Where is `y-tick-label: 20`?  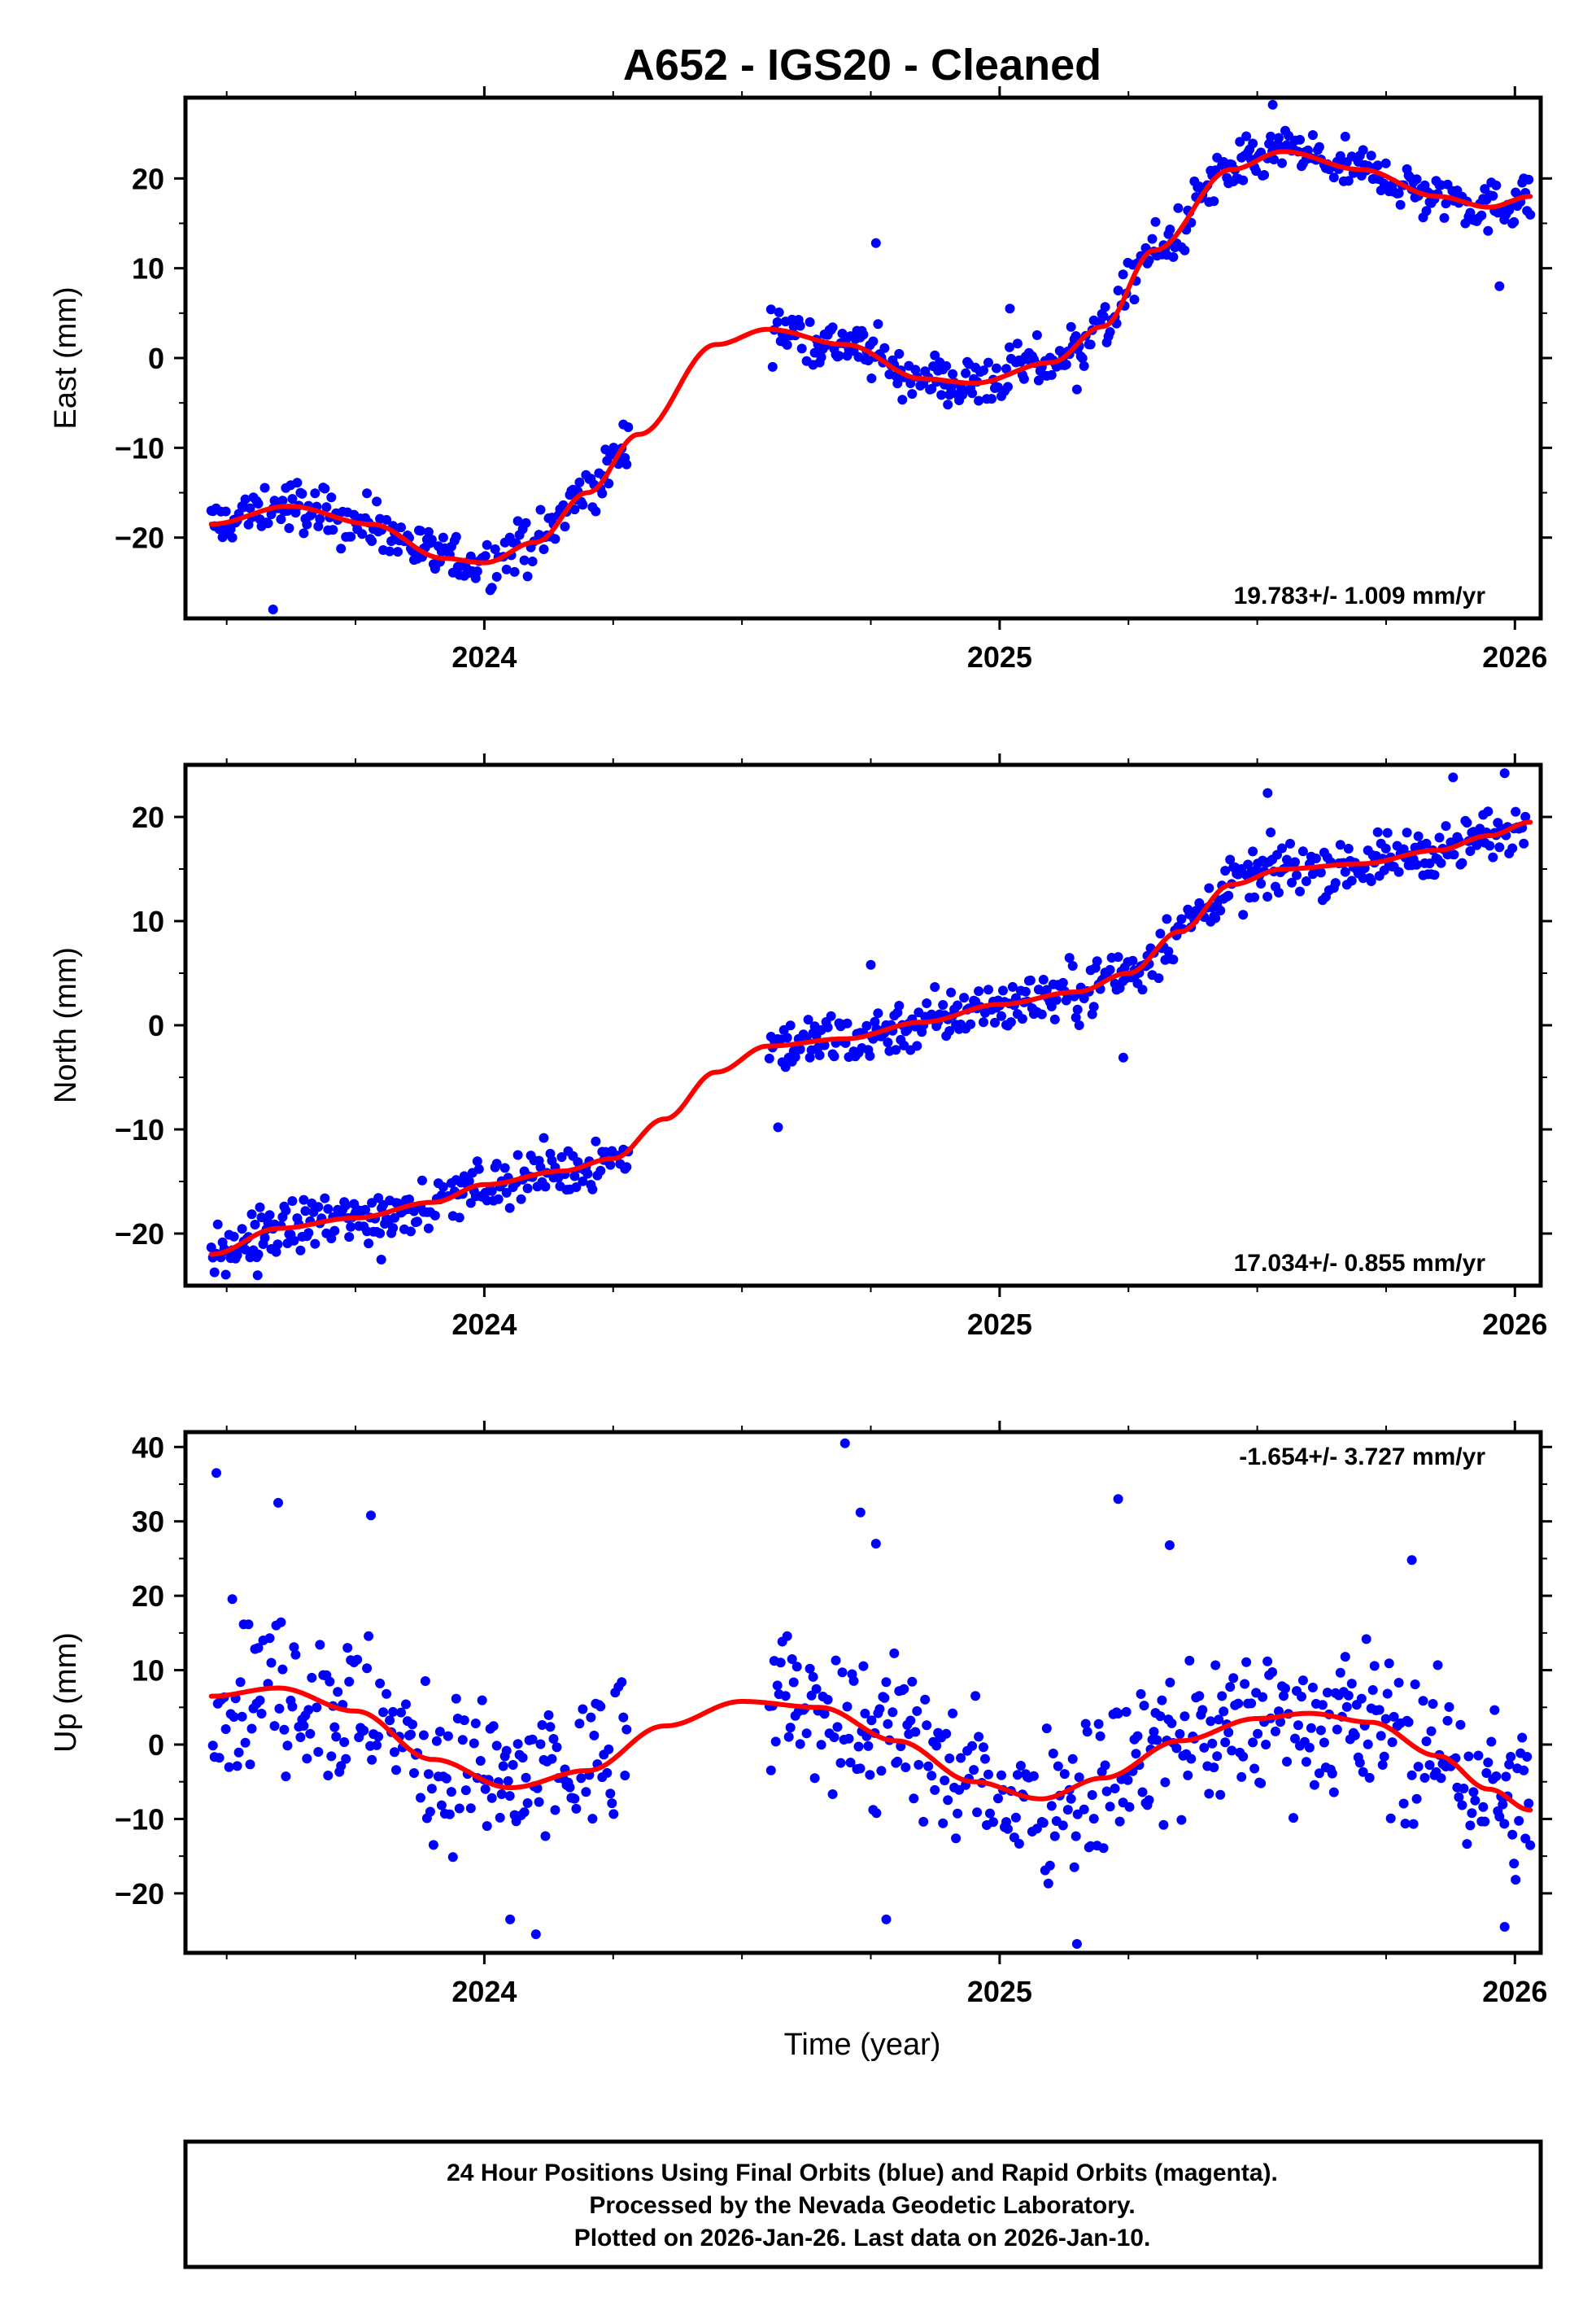 y-tick-label: 20 is located at coordinates (148, 1596).